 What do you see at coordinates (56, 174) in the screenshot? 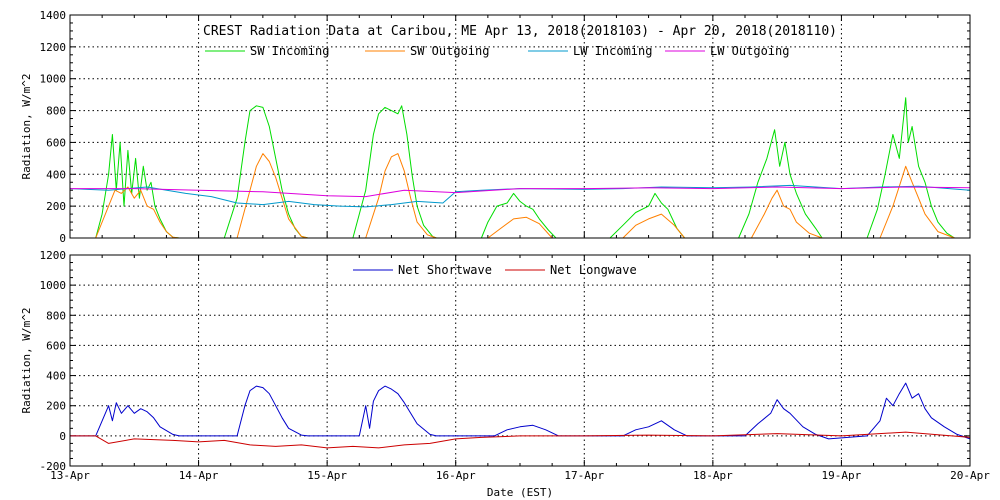
I see `top-y-tick-label: 400` at bounding box center [56, 174].